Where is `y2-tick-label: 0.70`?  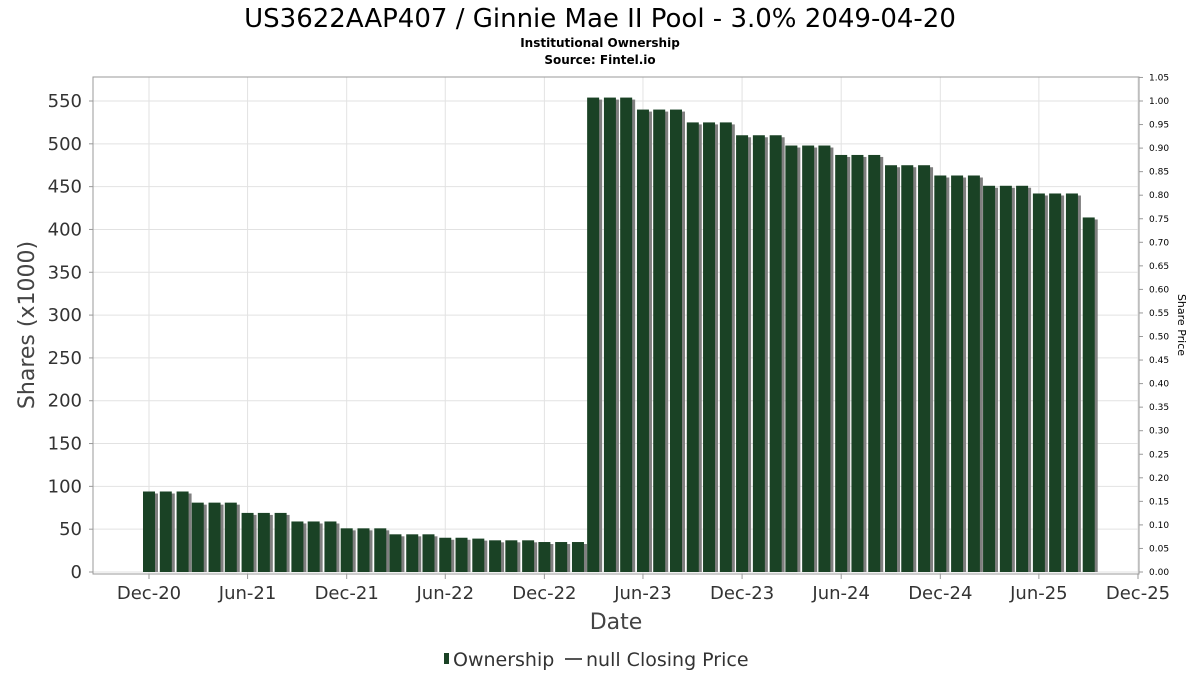
y2-tick-label: 0.70 is located at coordinates (1159, 243).